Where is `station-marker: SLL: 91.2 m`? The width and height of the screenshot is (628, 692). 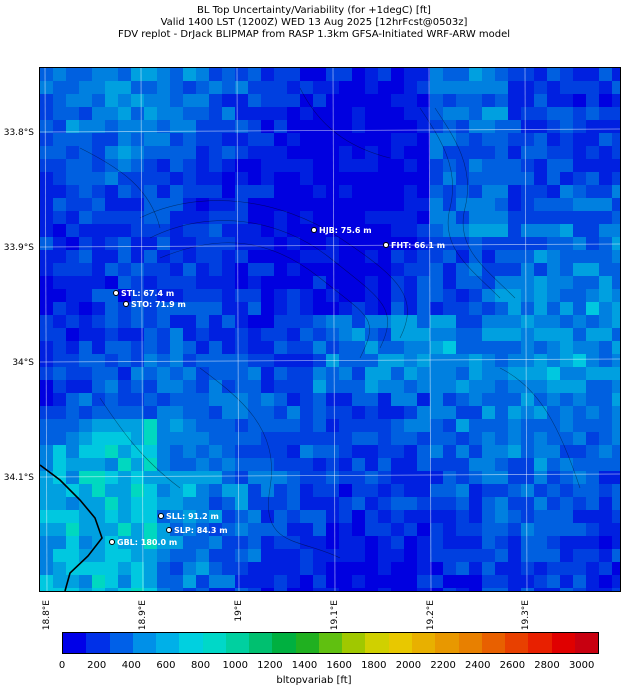
station-marker: SLL: 91.2 m is located at coordinates (188, 516).